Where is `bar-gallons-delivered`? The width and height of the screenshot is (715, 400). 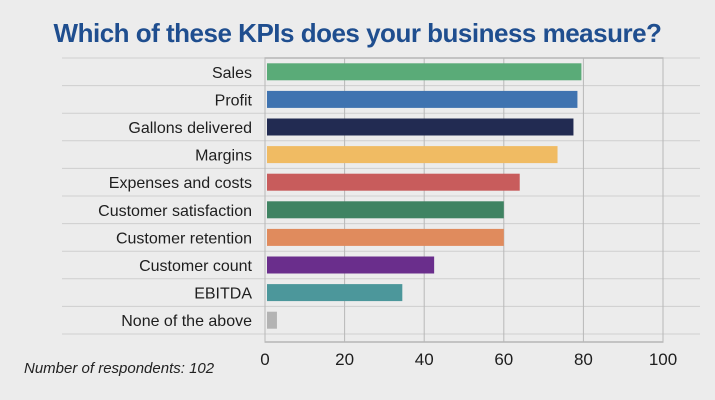
bar-gallons-delivered is located at coordinates (420, 127).